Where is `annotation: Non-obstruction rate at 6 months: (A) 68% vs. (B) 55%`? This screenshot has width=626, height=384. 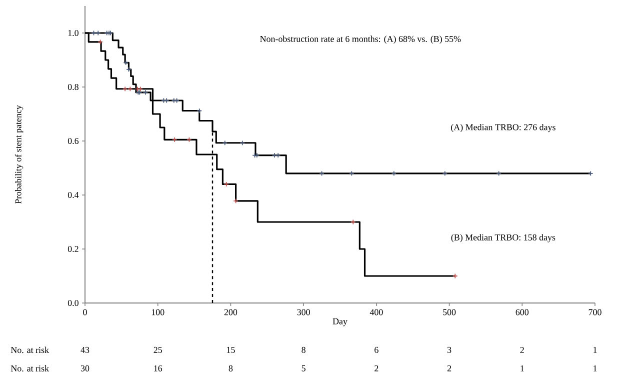
annotation: Non-obstruction rate at 6 months: (A) 68% vs. (B) 55% is located at coordinates (360, 40).